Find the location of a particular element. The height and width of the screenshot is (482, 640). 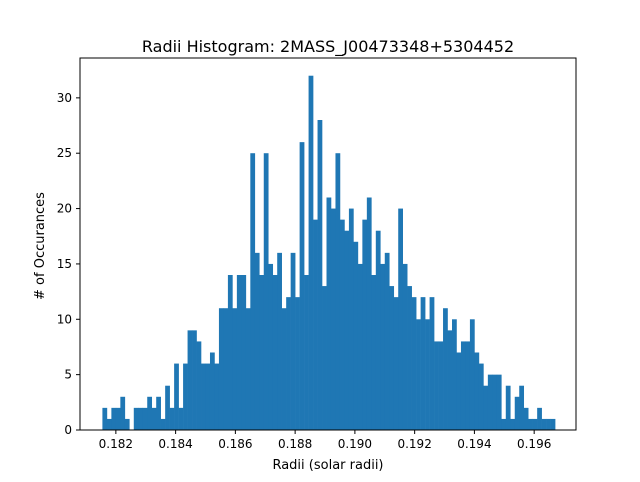

x-tick-label: 0.192 is located at coordinates (414, 444).